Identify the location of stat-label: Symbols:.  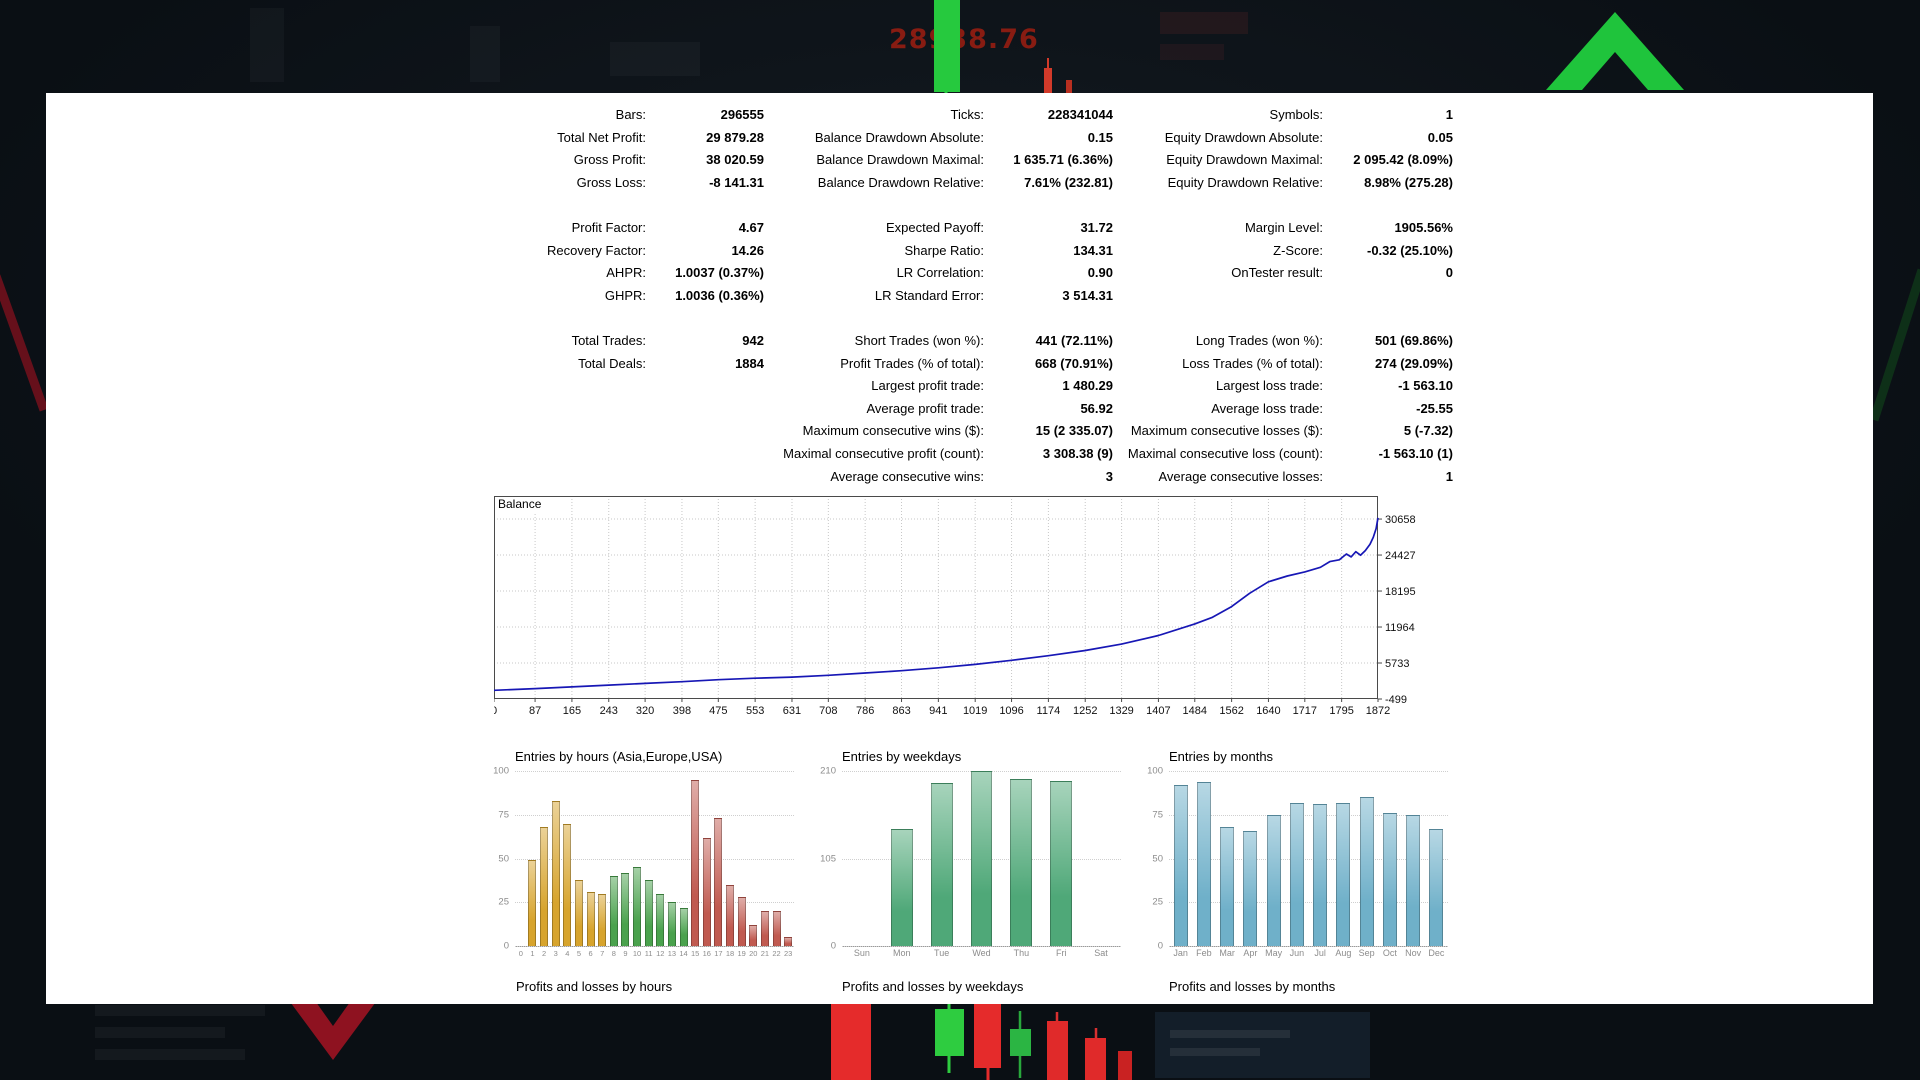
(1296, 114).